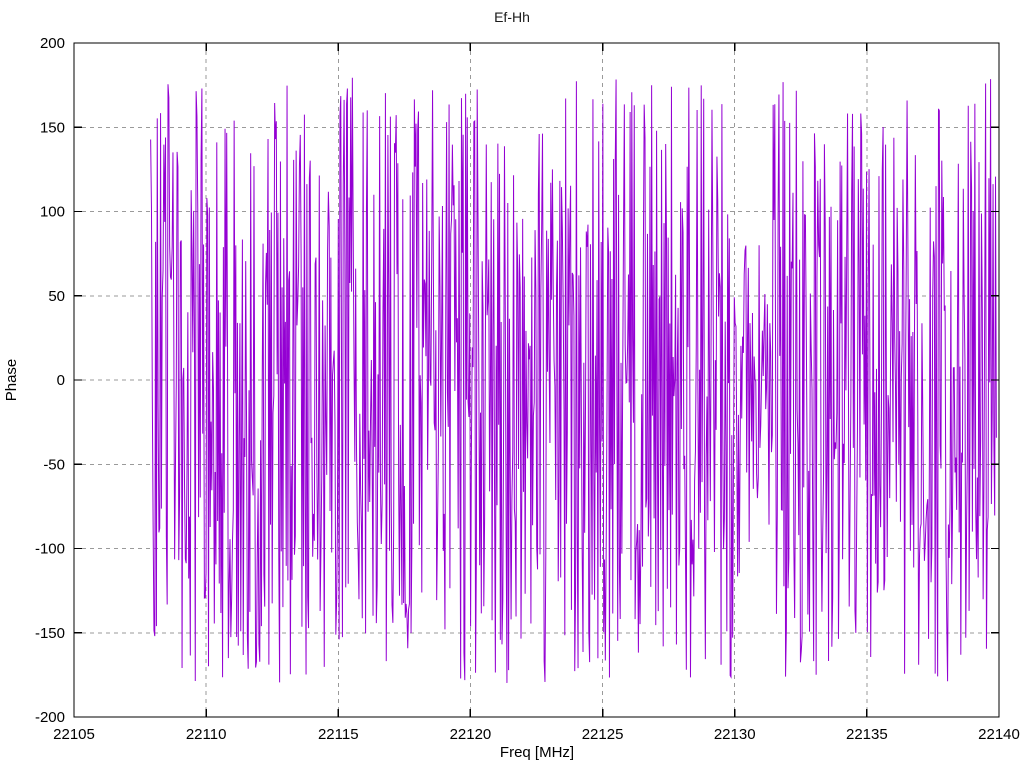 The image size is (1024, 768). I want to click on y-tick-label: 200, so click(52, 43).